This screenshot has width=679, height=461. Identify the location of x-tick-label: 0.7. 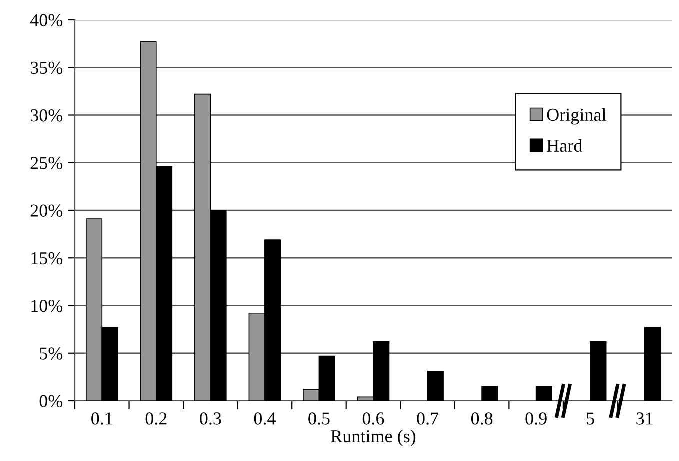
(428, 418).